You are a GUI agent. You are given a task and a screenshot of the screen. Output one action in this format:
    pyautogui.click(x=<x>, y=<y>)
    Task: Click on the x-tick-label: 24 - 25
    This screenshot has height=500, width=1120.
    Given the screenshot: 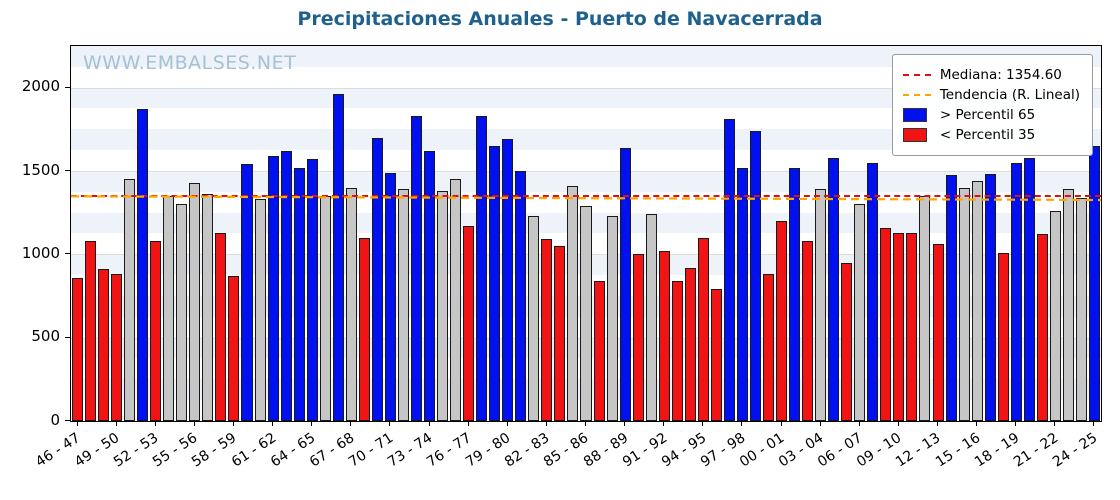 What is the action you would take?
    pyautogui.click(x=1075, y=450)
    